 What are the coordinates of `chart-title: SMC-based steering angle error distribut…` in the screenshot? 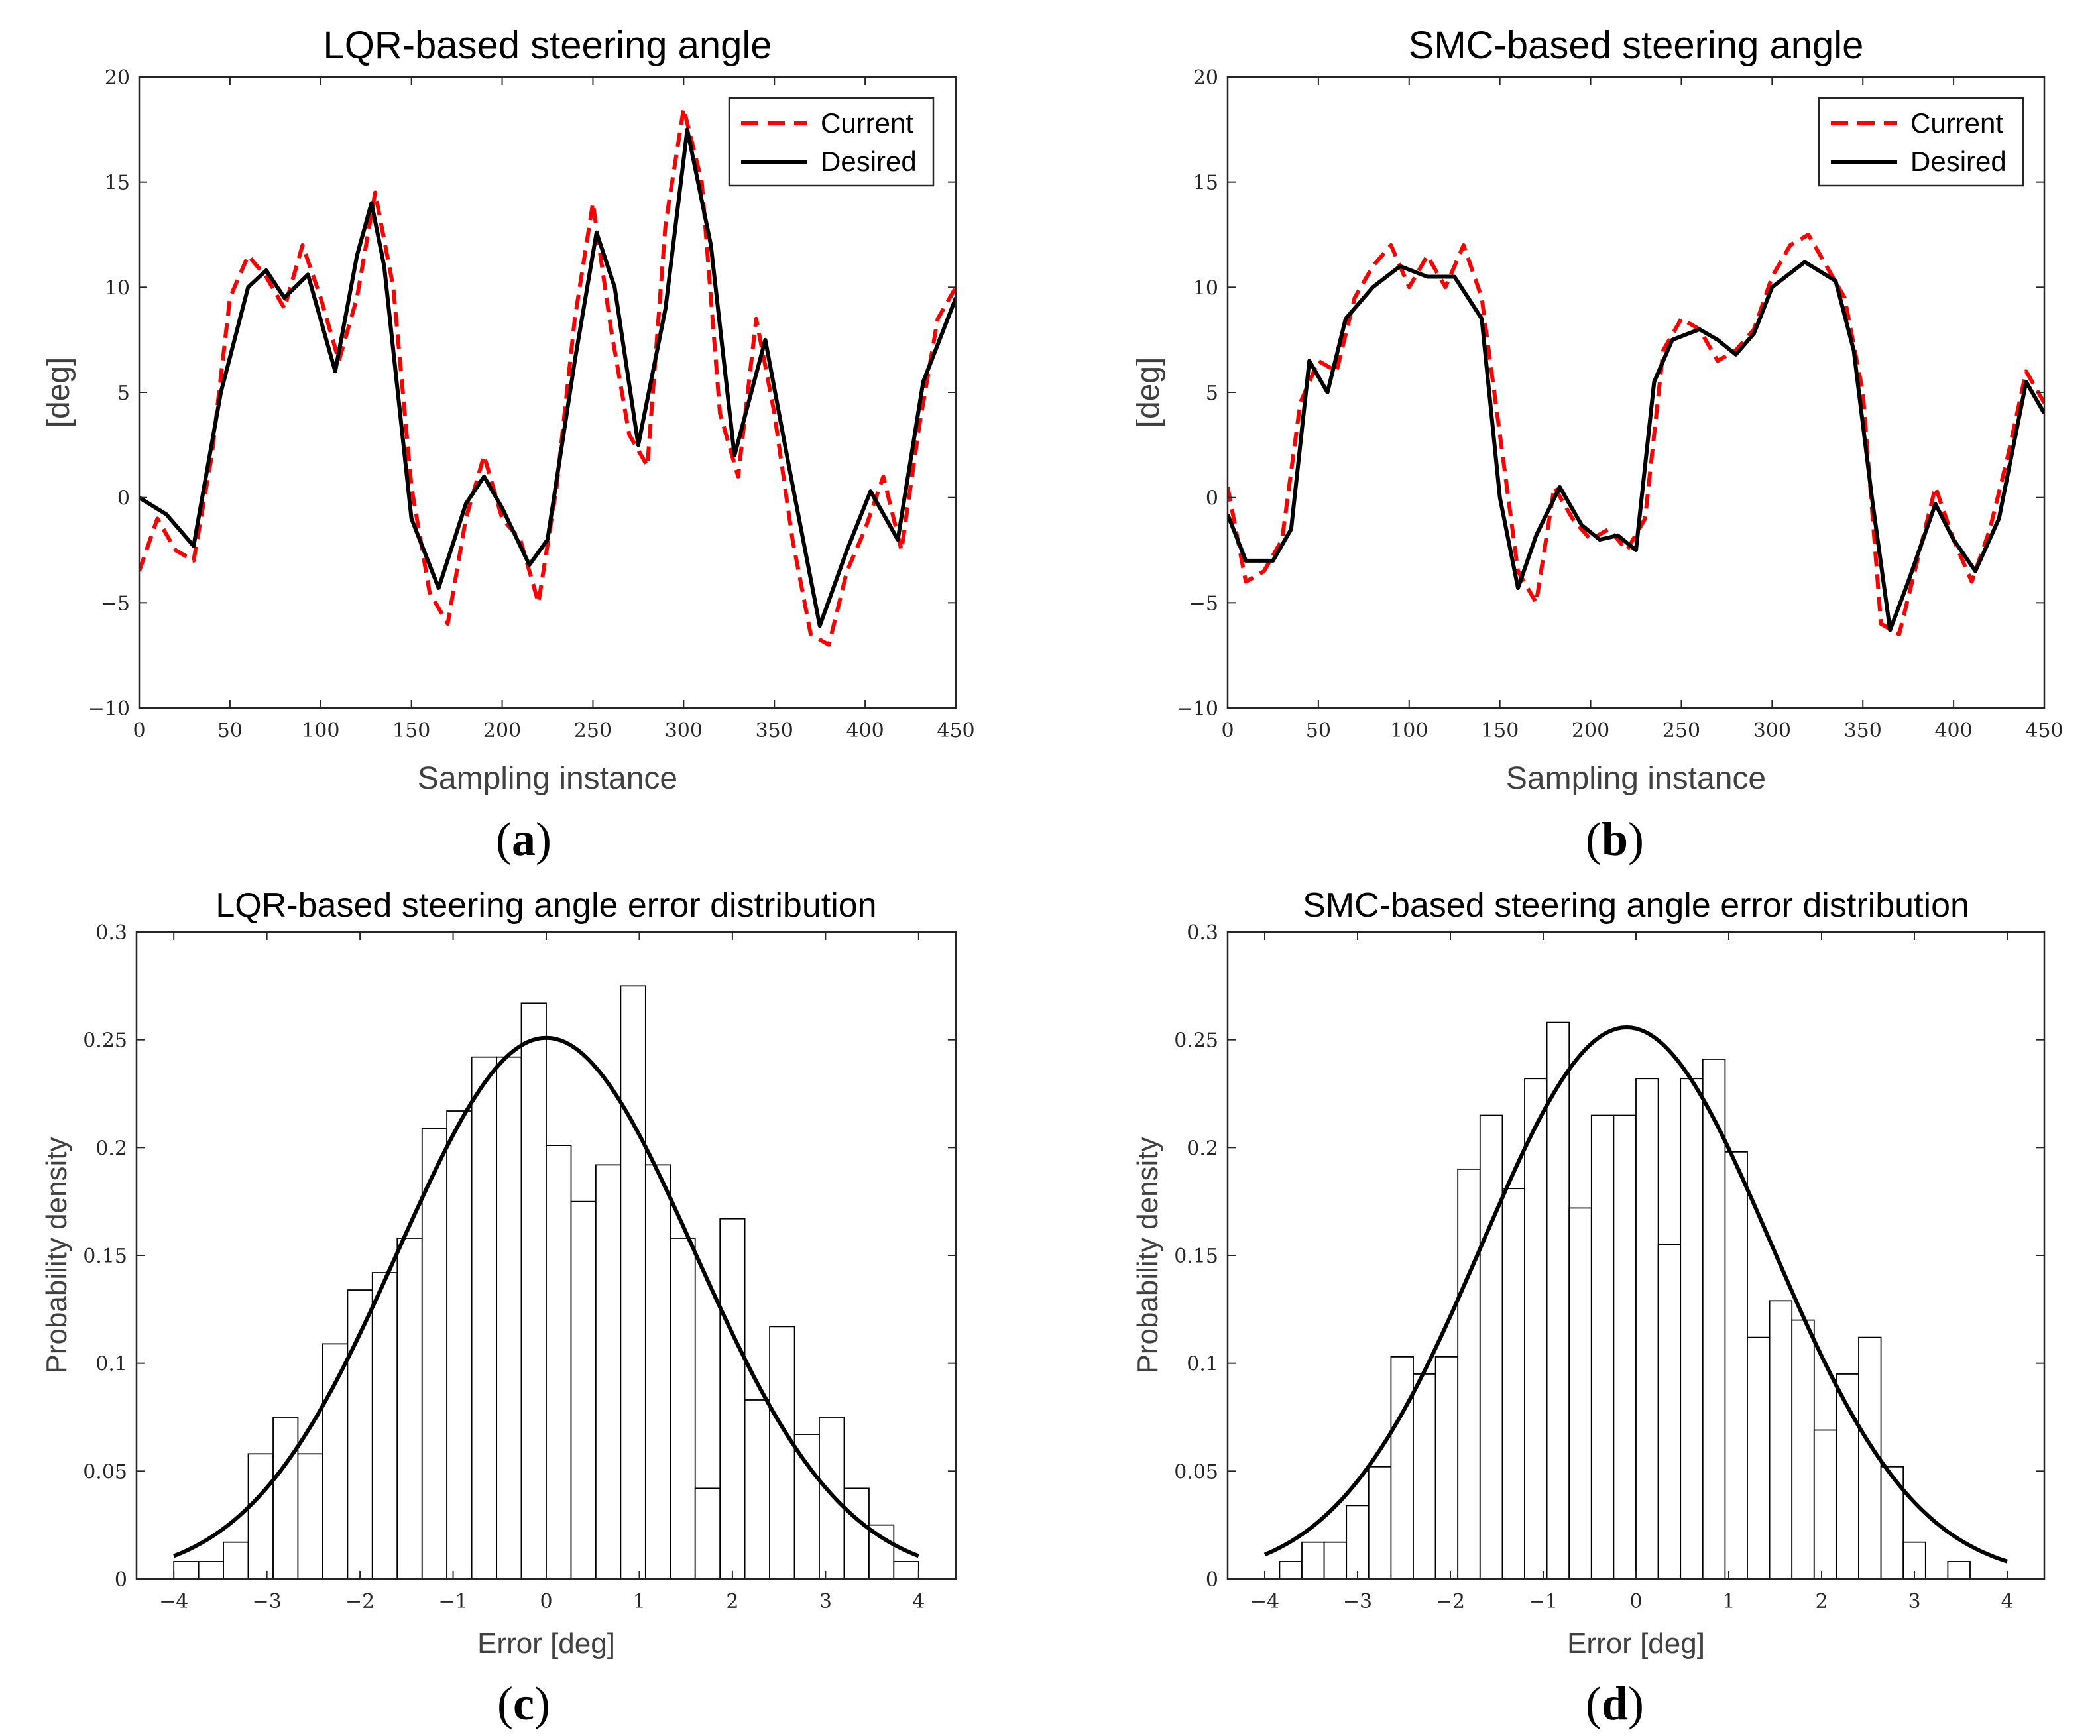 It's located at (1636, 905).